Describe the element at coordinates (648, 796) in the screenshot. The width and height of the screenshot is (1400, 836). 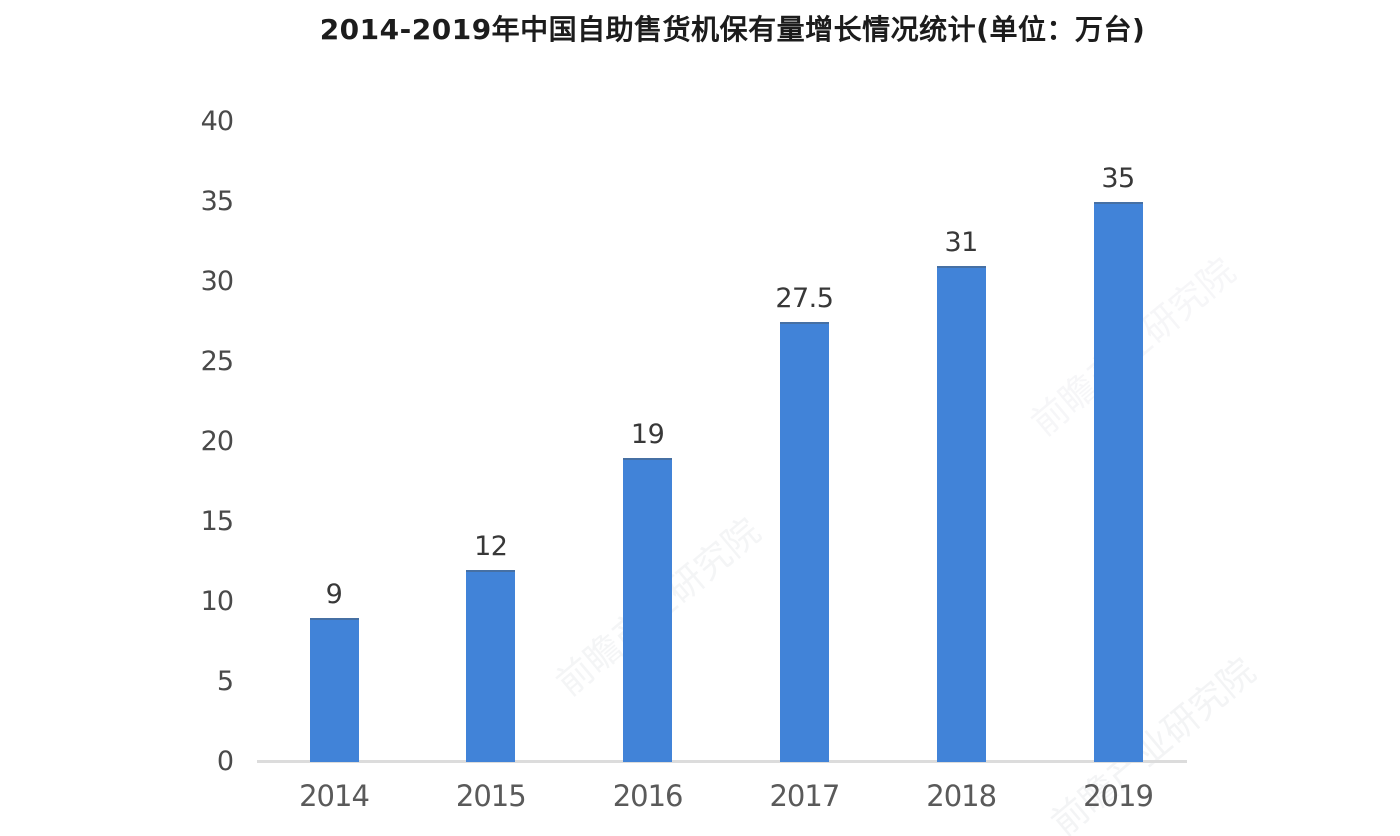
I see `x-tick-label-2016: 2016` at that location.